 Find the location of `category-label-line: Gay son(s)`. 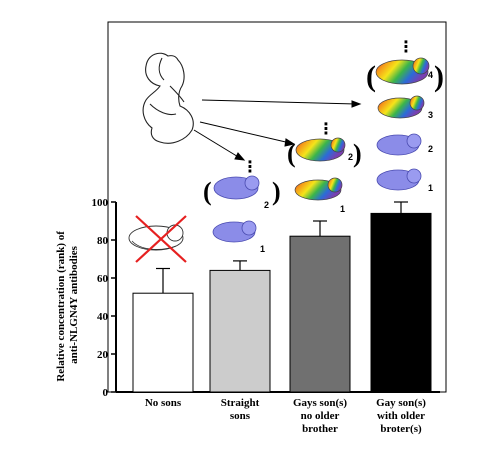

category-label-line: Gay son(s) is located at coordinates (401, 403).